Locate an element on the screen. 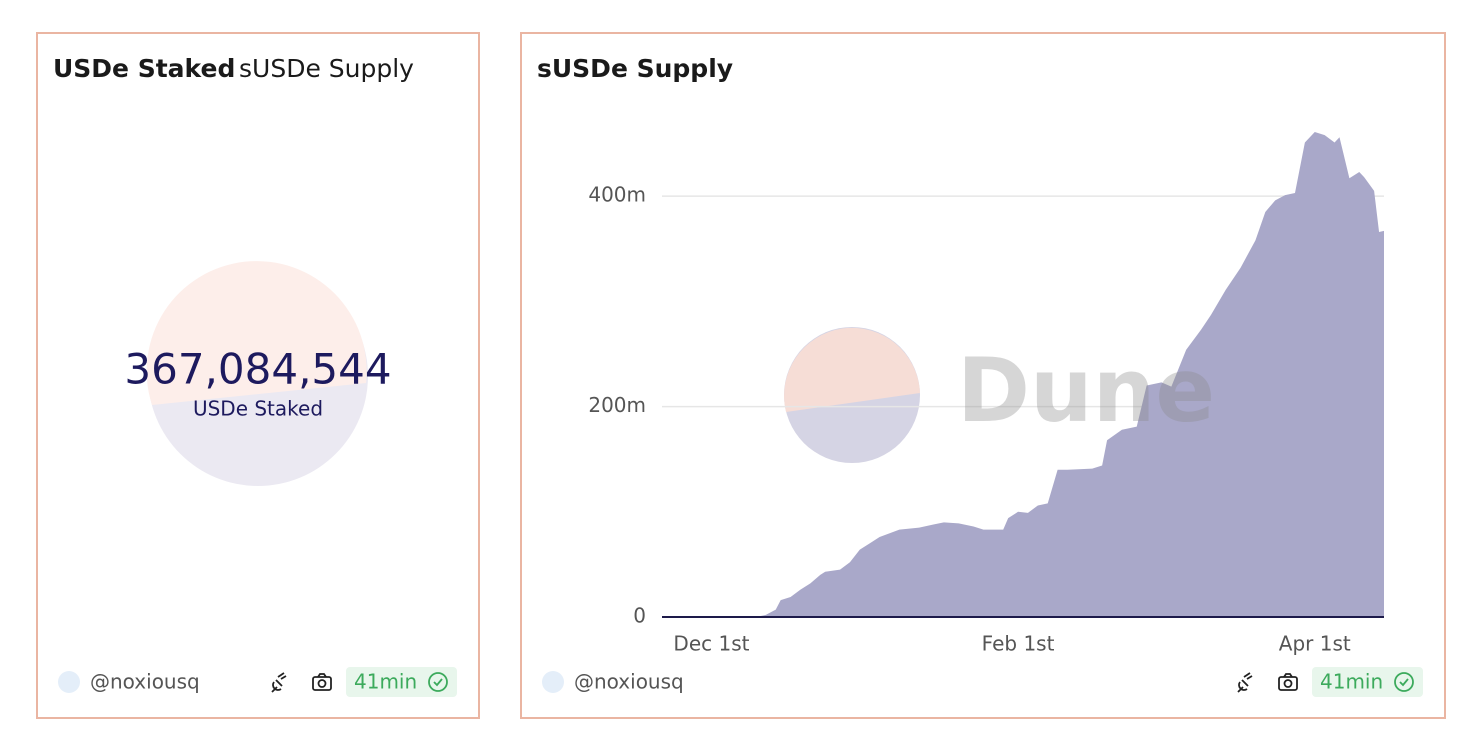  y-tick-label: 200m is located at coordinates (617, 405).